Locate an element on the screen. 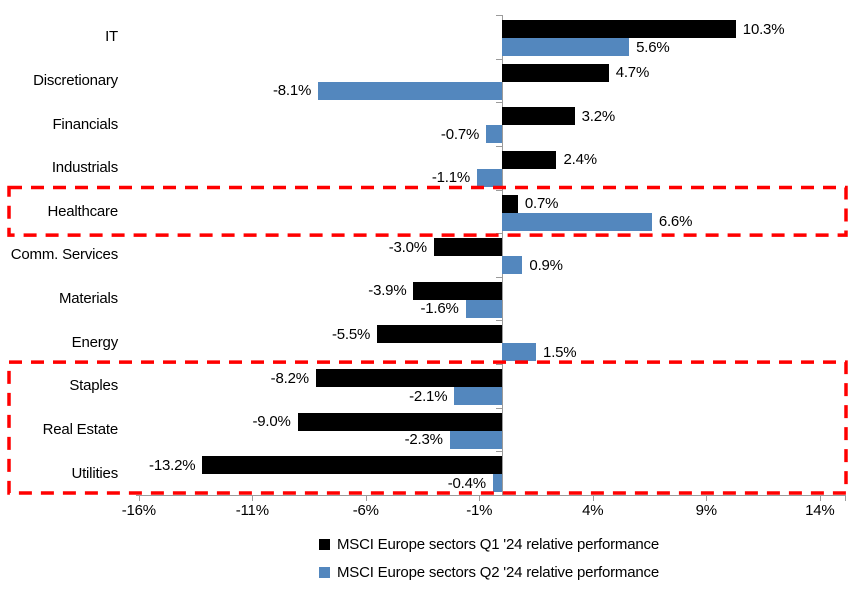 This screenshot has height=601, width=852. bar-value-label: -0.4% is located at coordinates (466, 483).